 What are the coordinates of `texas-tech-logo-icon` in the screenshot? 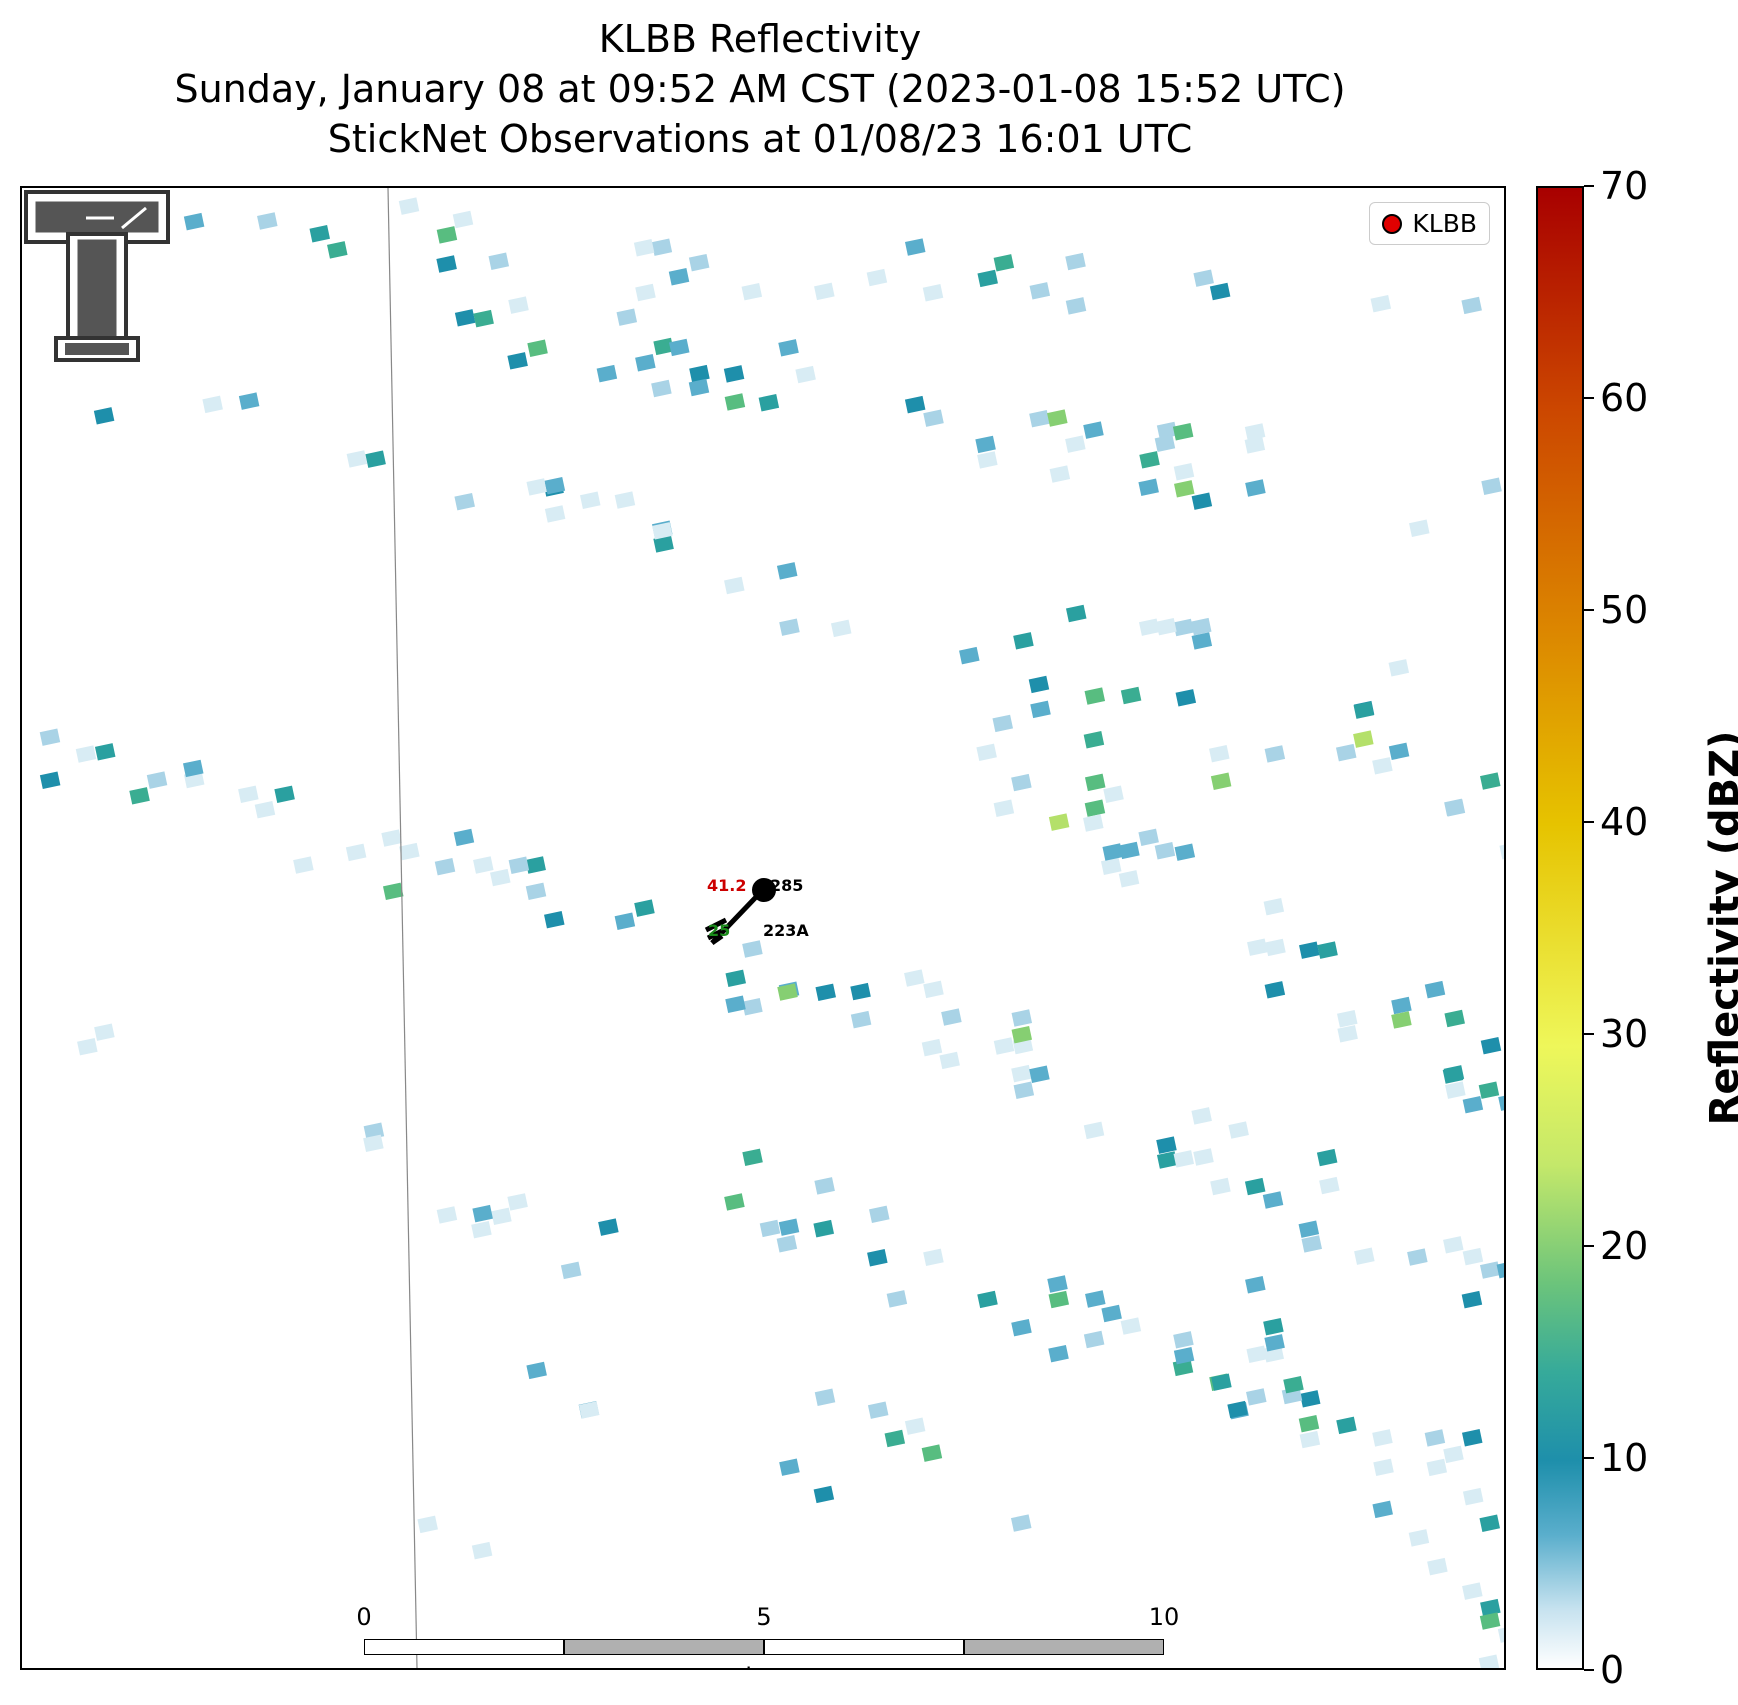 It's located at (97, 276).